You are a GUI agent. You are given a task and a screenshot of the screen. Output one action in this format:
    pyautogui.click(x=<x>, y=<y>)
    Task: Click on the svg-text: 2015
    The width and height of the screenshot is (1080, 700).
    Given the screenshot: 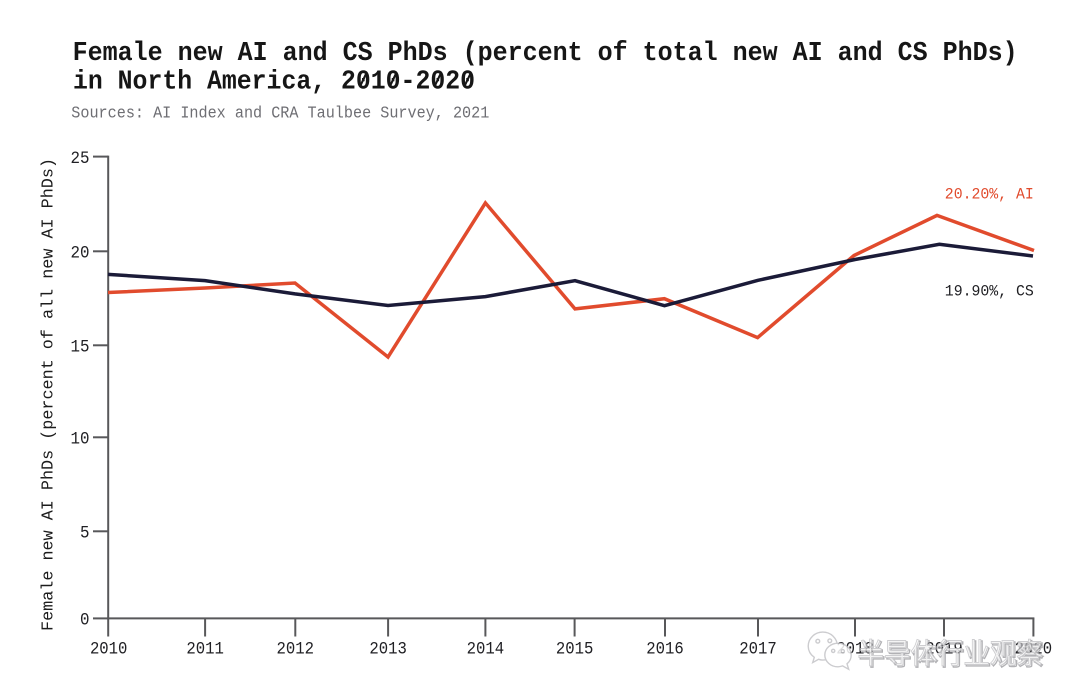 What is the action you would take?
    pyautogui.click(x=575, y=649)
    